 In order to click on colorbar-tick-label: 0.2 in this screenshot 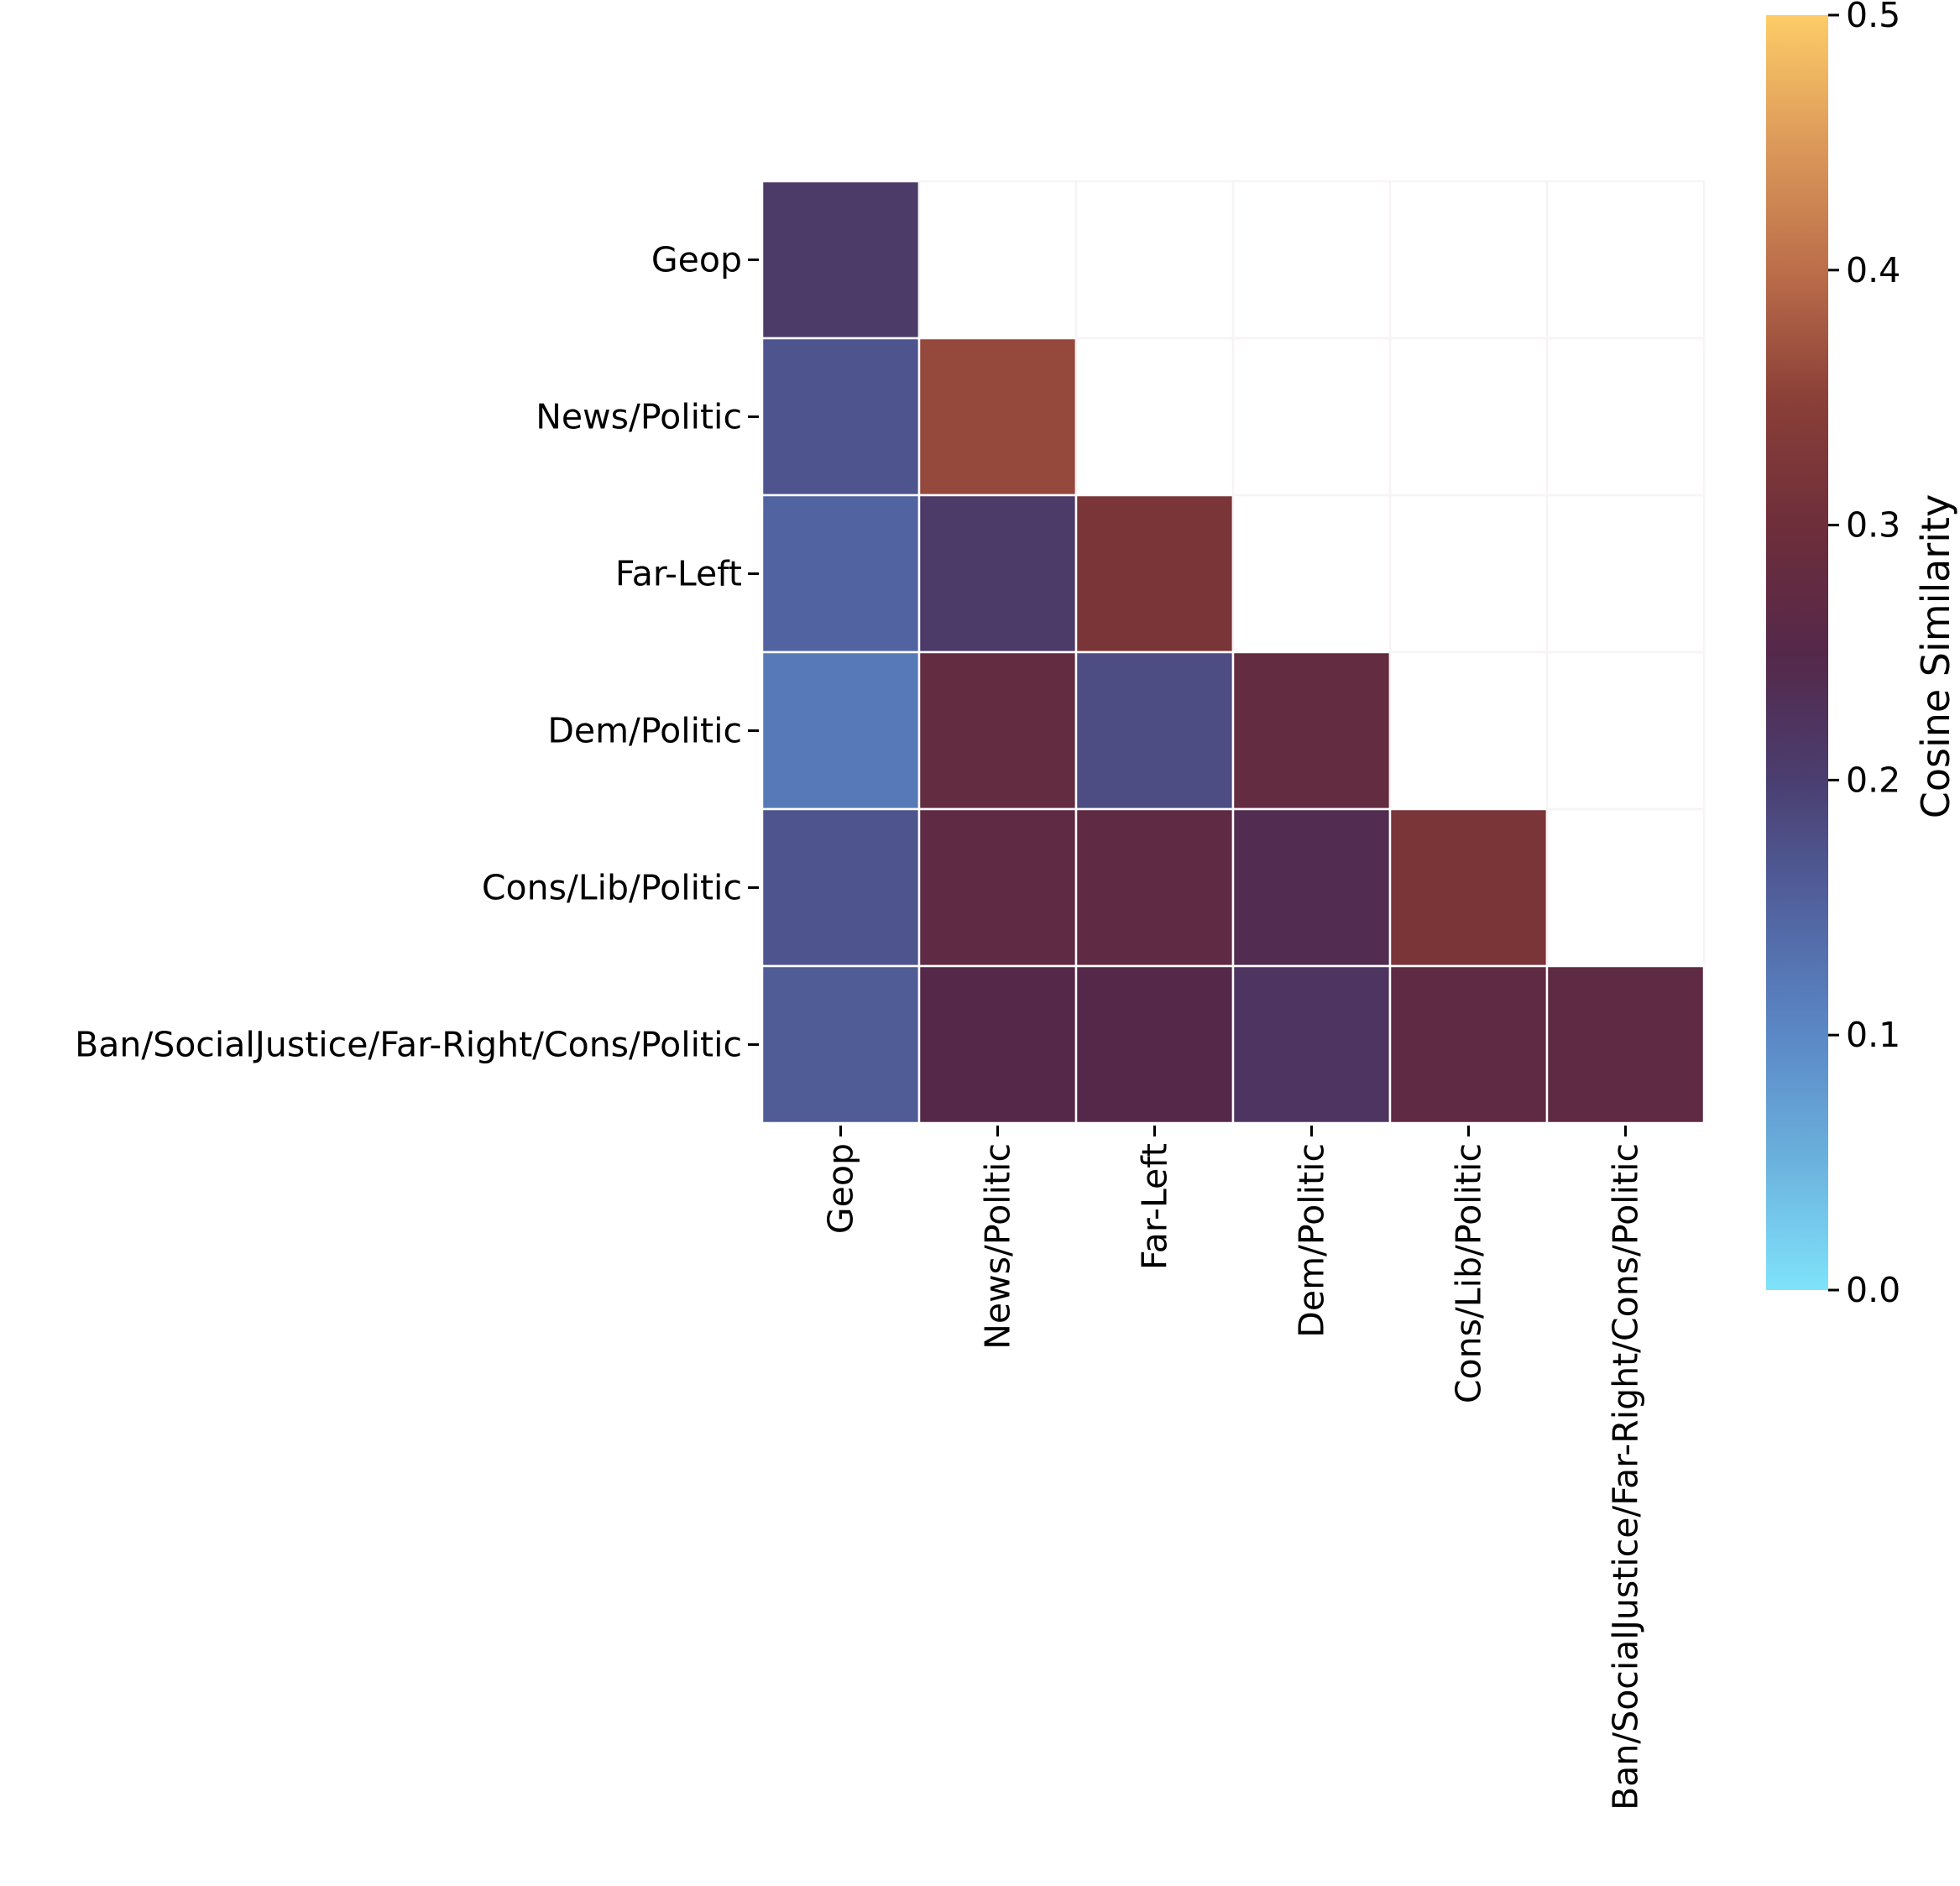, I will do `click(1873, 780)`.